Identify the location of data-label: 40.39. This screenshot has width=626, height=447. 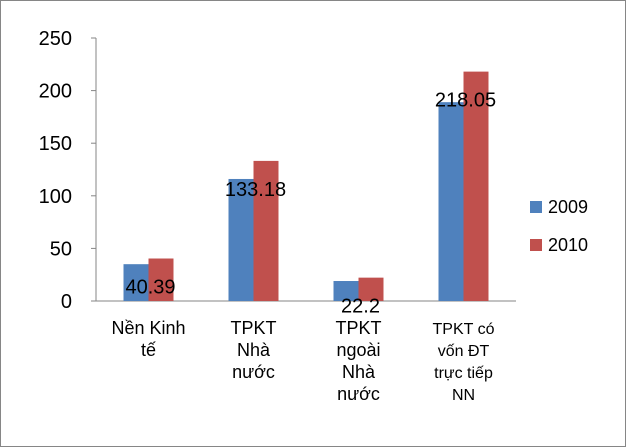
(150, 288).